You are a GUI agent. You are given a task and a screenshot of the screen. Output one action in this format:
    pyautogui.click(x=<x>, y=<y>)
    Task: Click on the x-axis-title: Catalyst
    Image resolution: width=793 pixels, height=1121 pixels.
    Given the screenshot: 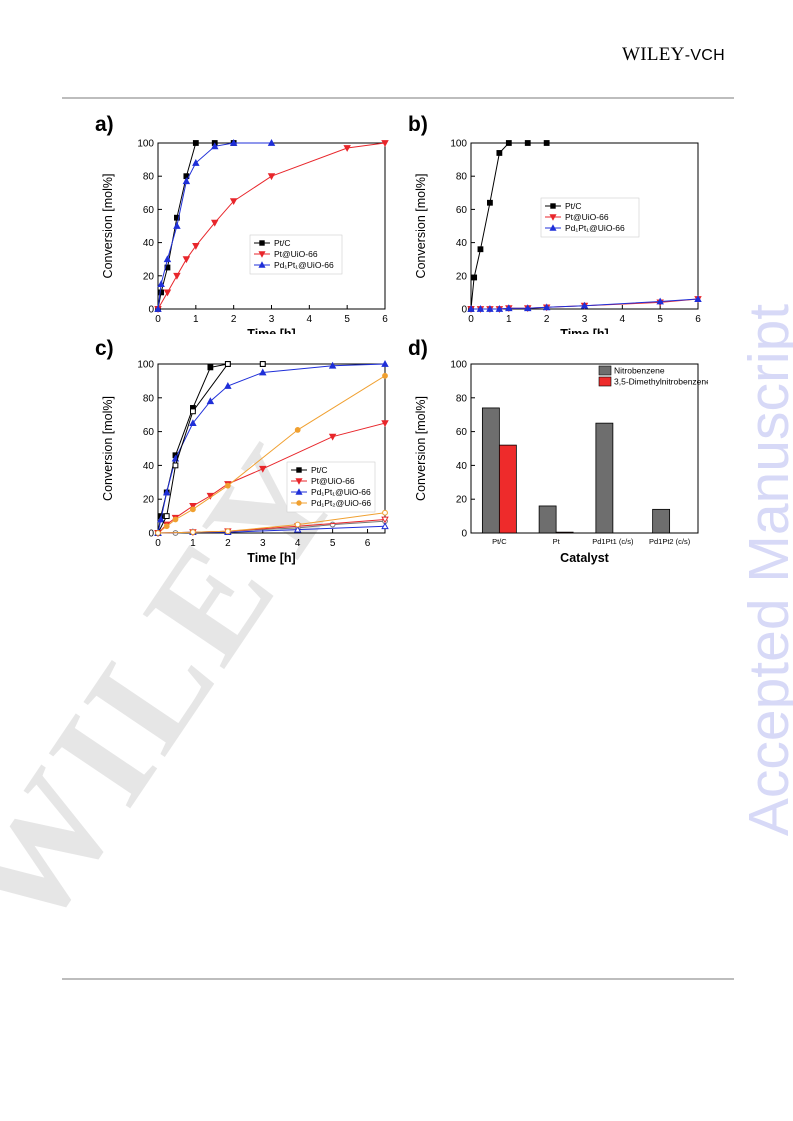 What is the action you would take?
    pyautogui.click(x=584, y=558)
    